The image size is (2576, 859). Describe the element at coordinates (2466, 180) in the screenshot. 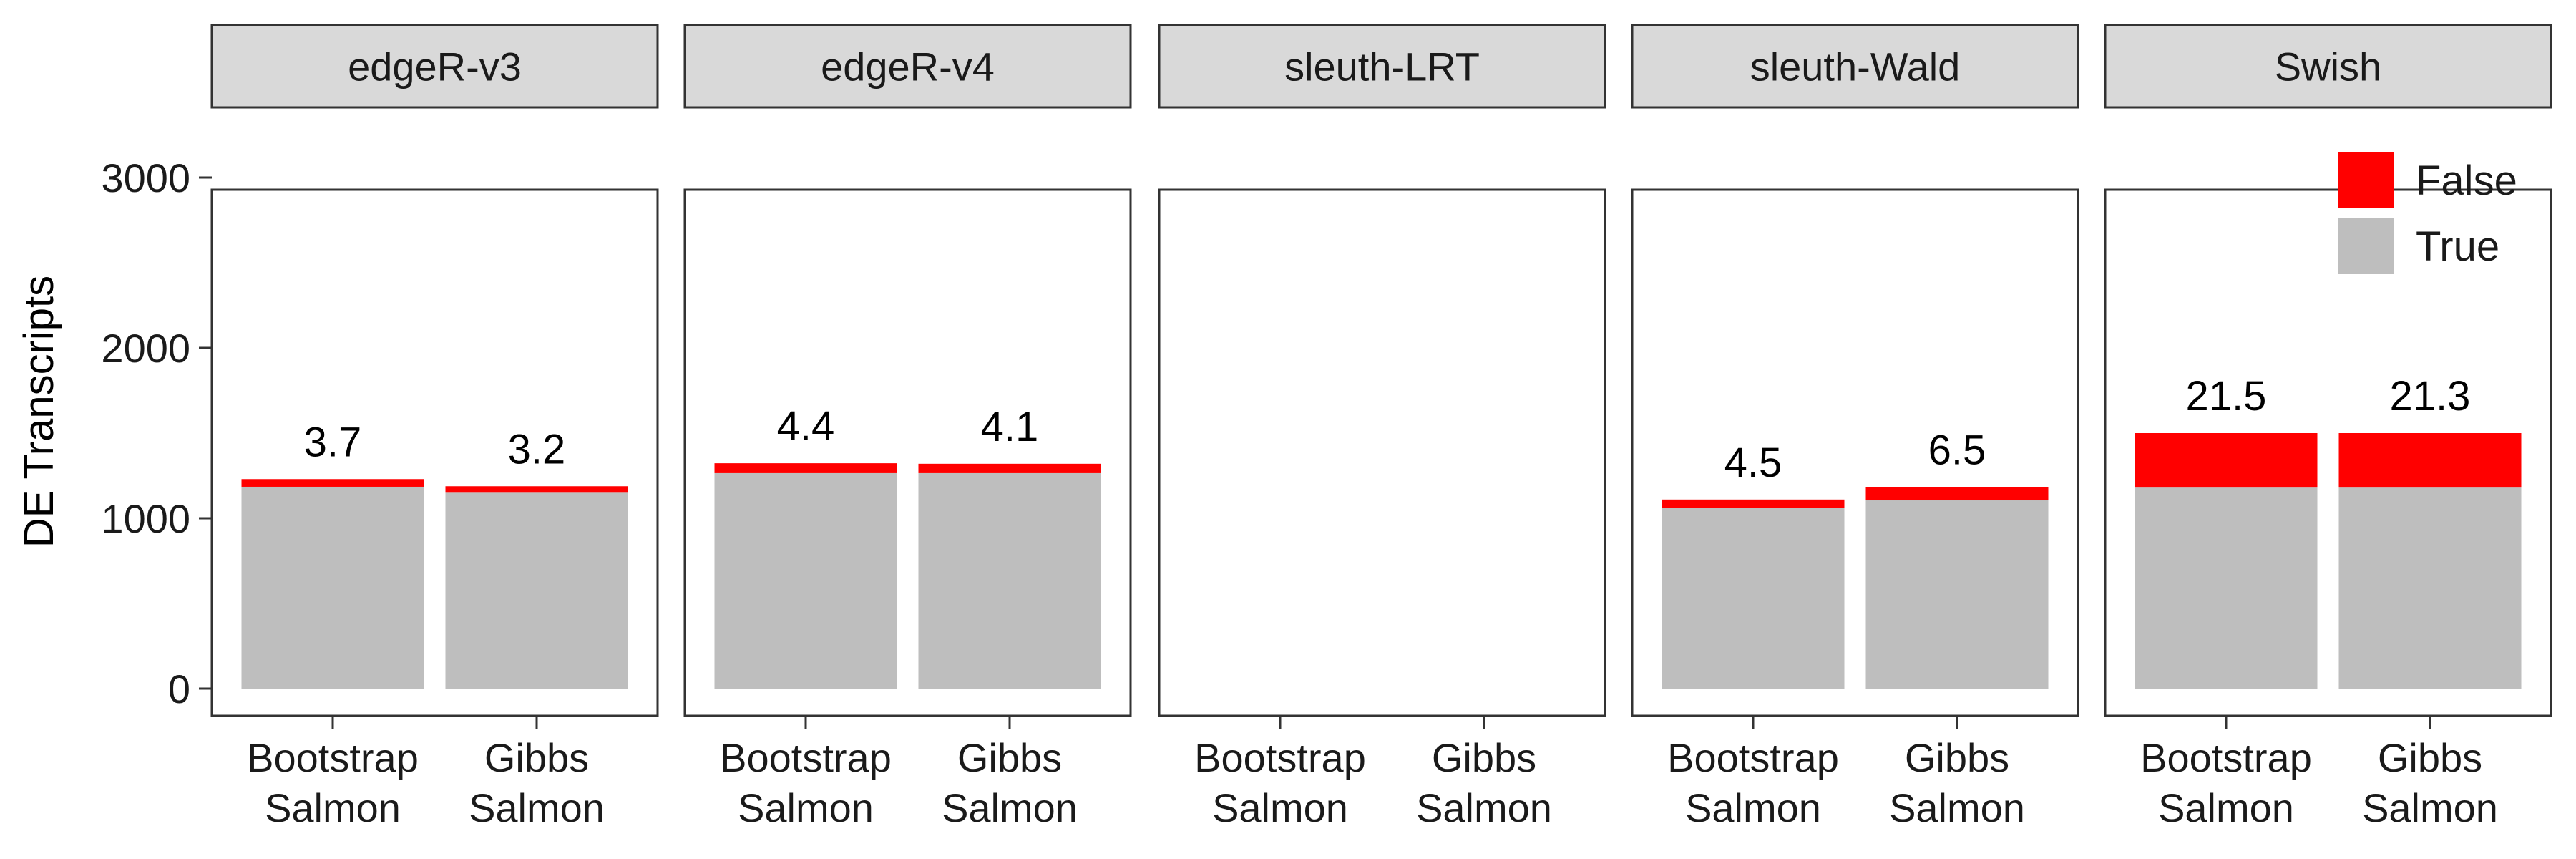

I see `legend-label: False` at that location.